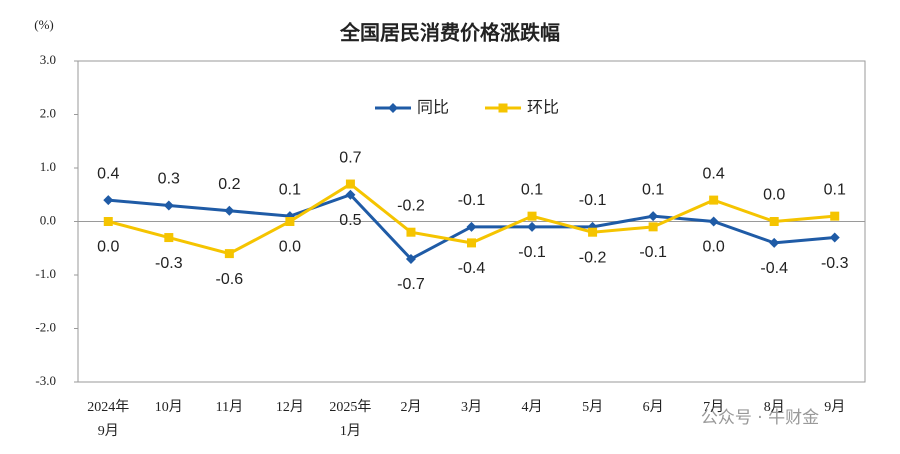 This screenshot has height=454, width=900. Describe the element at coordinates (45, 380) in the screenshot. I see `y-tick-label: -3.0` at that location.